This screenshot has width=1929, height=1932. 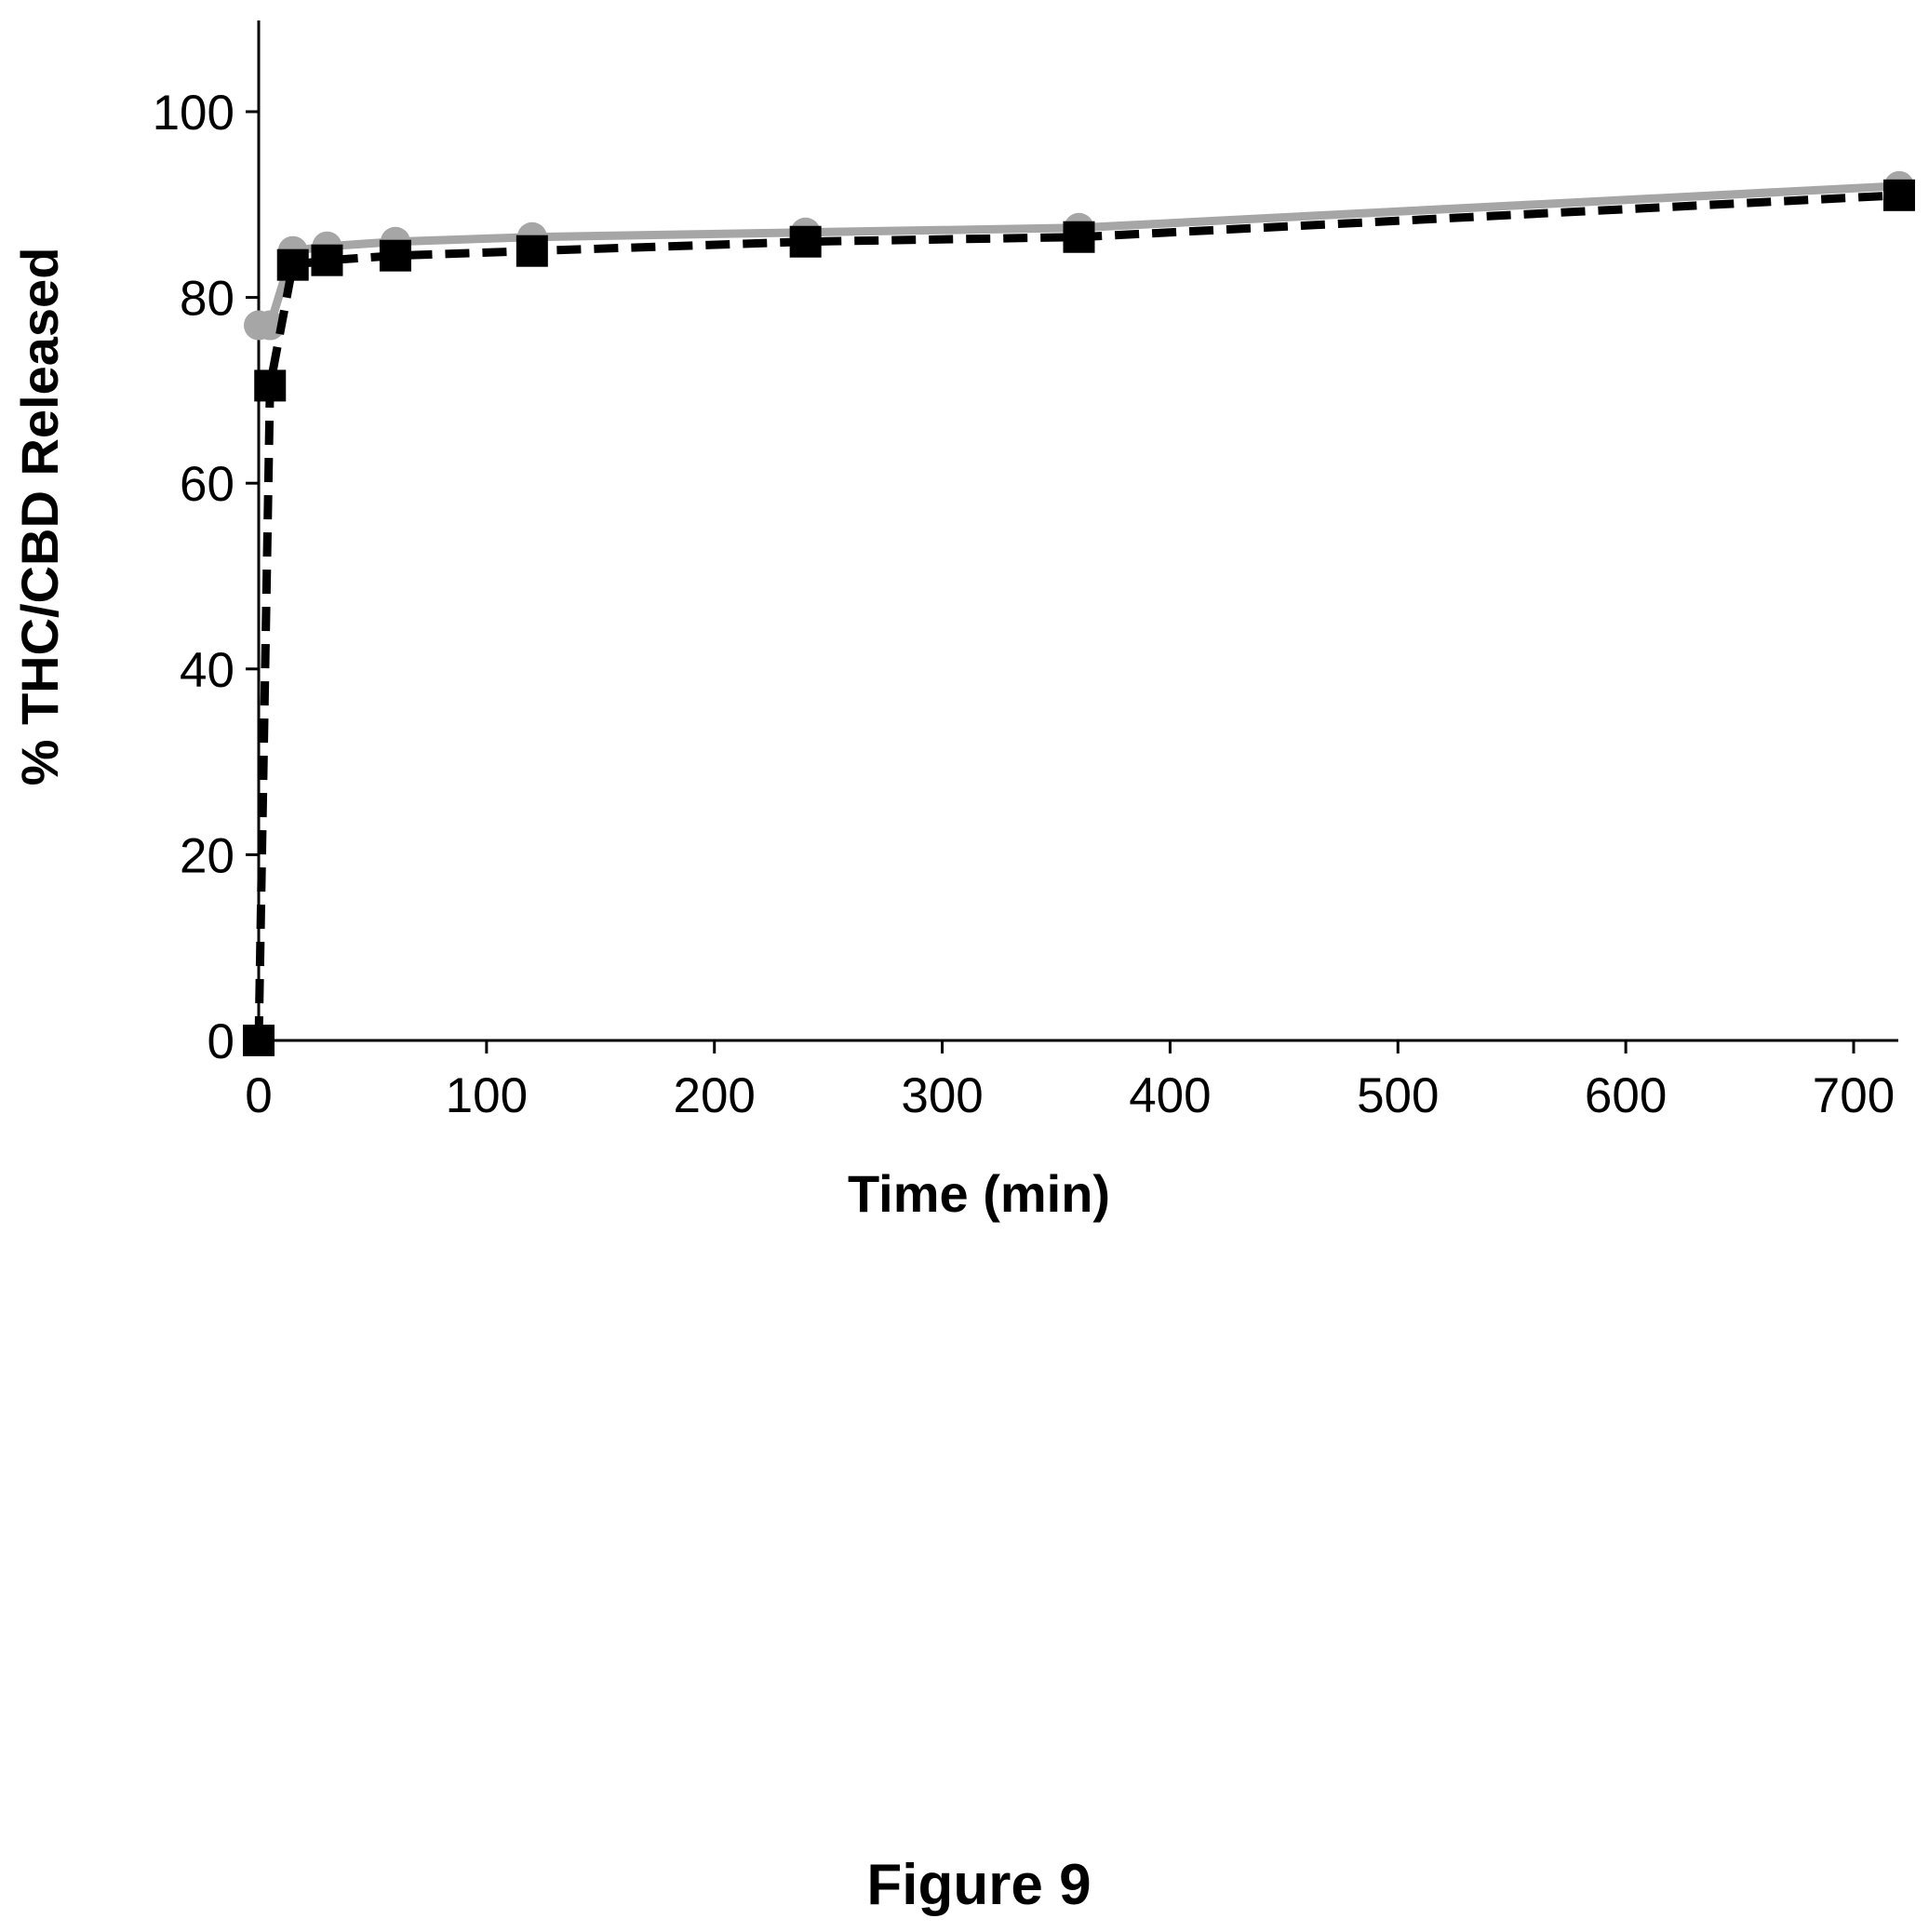 I want to click on x-tick-label: 600, so click(x=1626, y=1095).